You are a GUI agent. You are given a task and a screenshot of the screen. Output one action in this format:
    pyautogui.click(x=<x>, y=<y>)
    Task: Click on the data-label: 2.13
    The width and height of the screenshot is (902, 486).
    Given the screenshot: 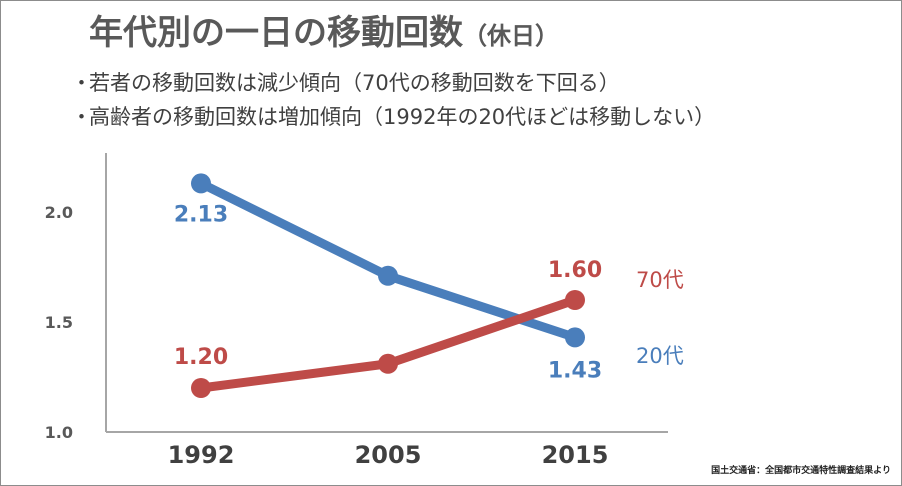 What is the action you would take?
    pyautogui.click(x=201, y=214)
    